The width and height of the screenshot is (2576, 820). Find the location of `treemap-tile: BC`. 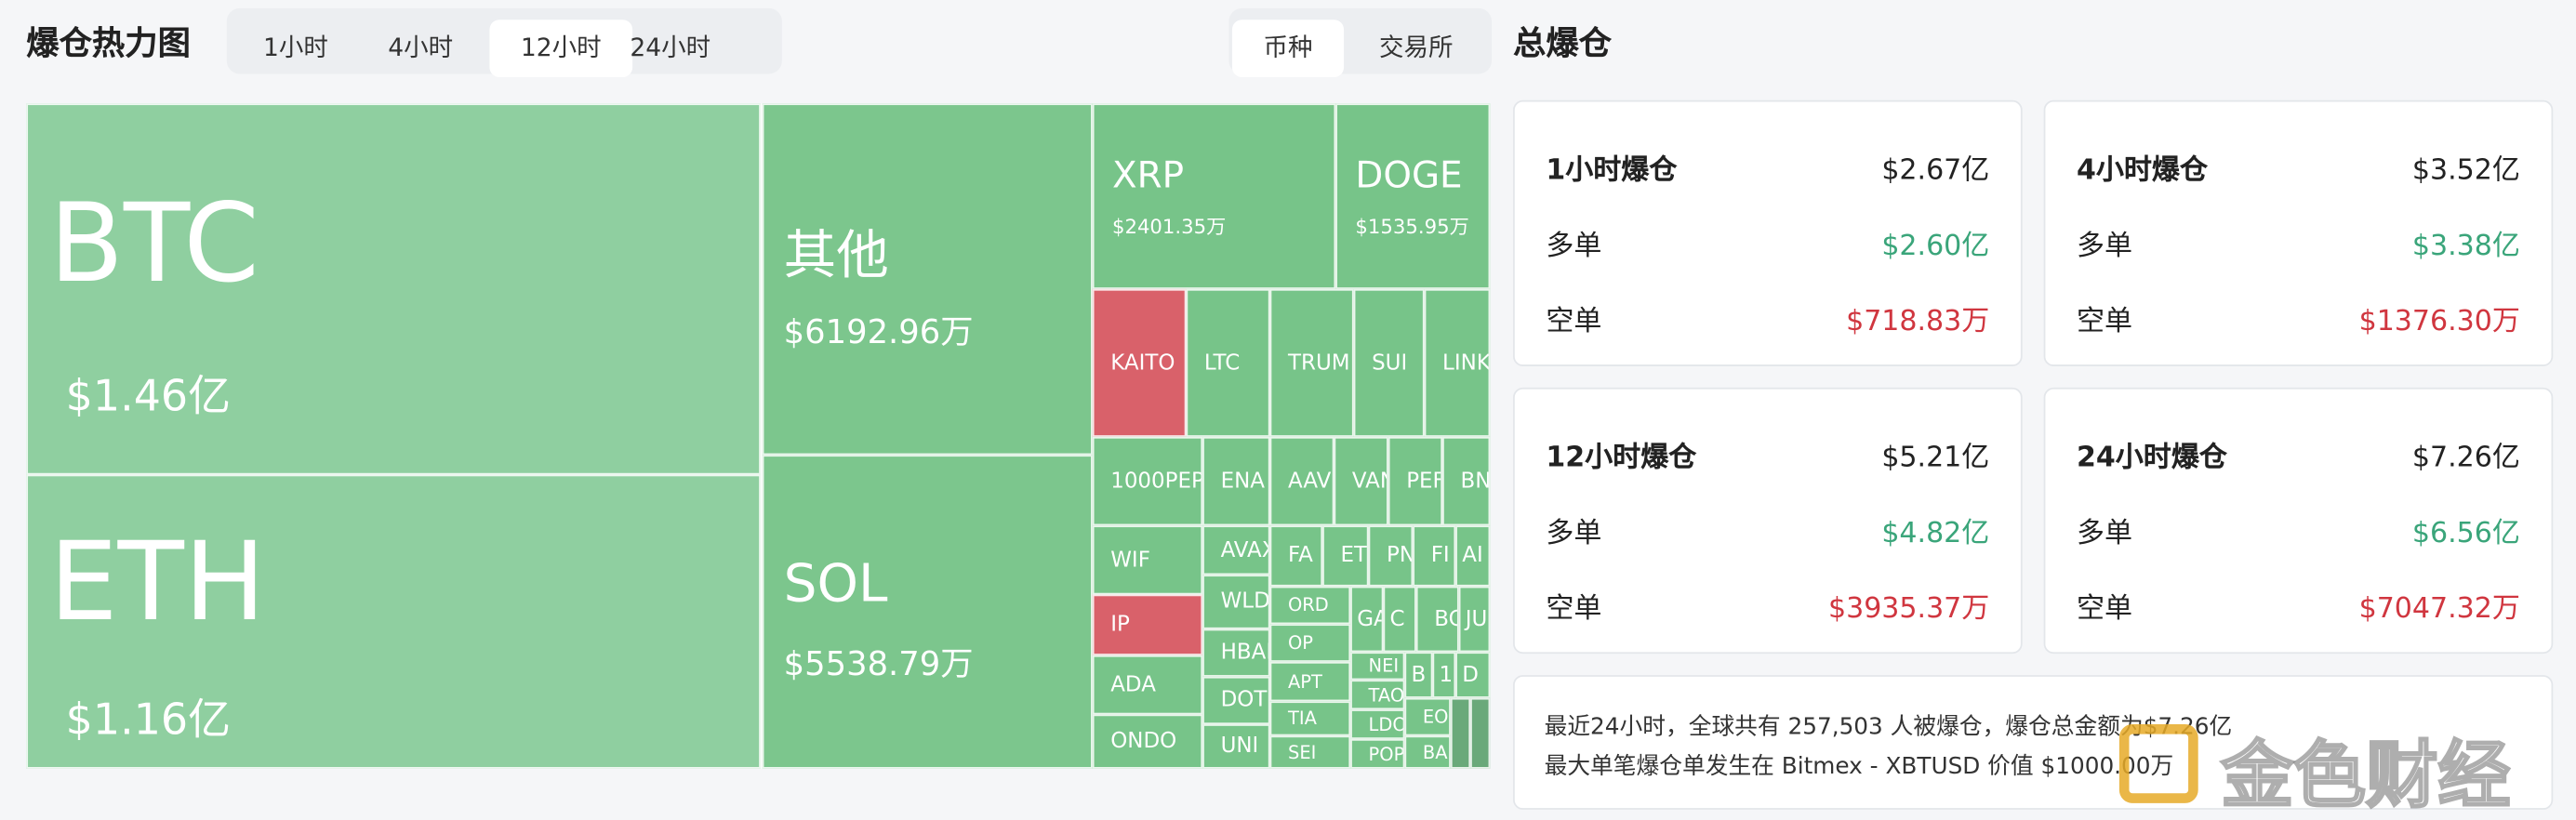

treemap-tile: BC is located at coordinates (1437, 619).